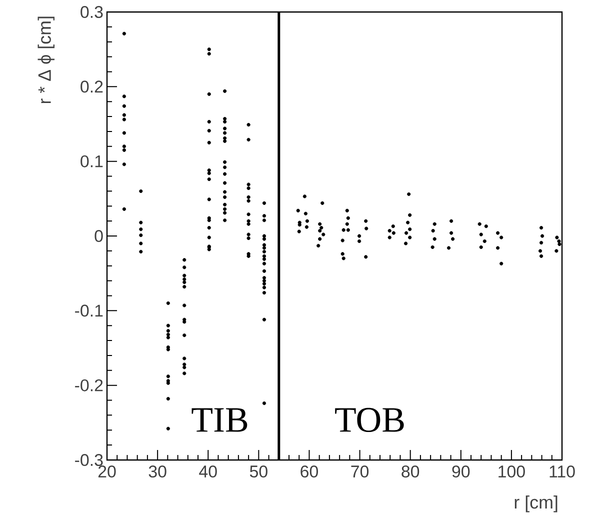 This screenshot has width=594, height=525. Describe the element at coordinates (46, 60) in the screenshot. I see `y-axis-title: r * Δ ϕ [cm]` at that location.